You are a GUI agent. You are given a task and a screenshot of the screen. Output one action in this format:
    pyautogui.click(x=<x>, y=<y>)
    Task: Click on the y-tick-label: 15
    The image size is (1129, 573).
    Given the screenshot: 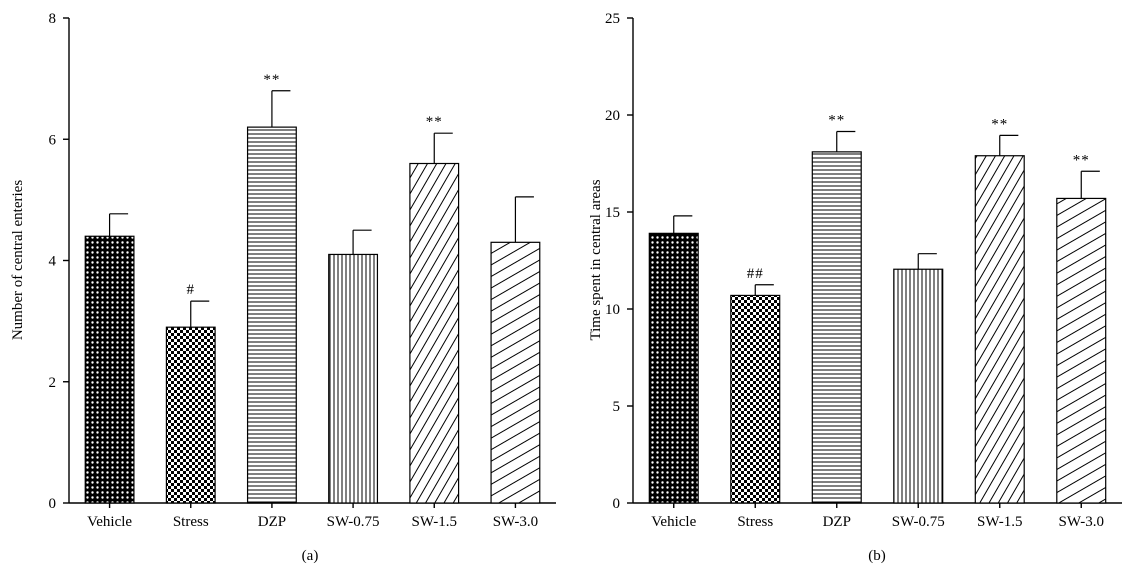 What is the action you would take?
    pyautogui.click(x=612, y=213)
    